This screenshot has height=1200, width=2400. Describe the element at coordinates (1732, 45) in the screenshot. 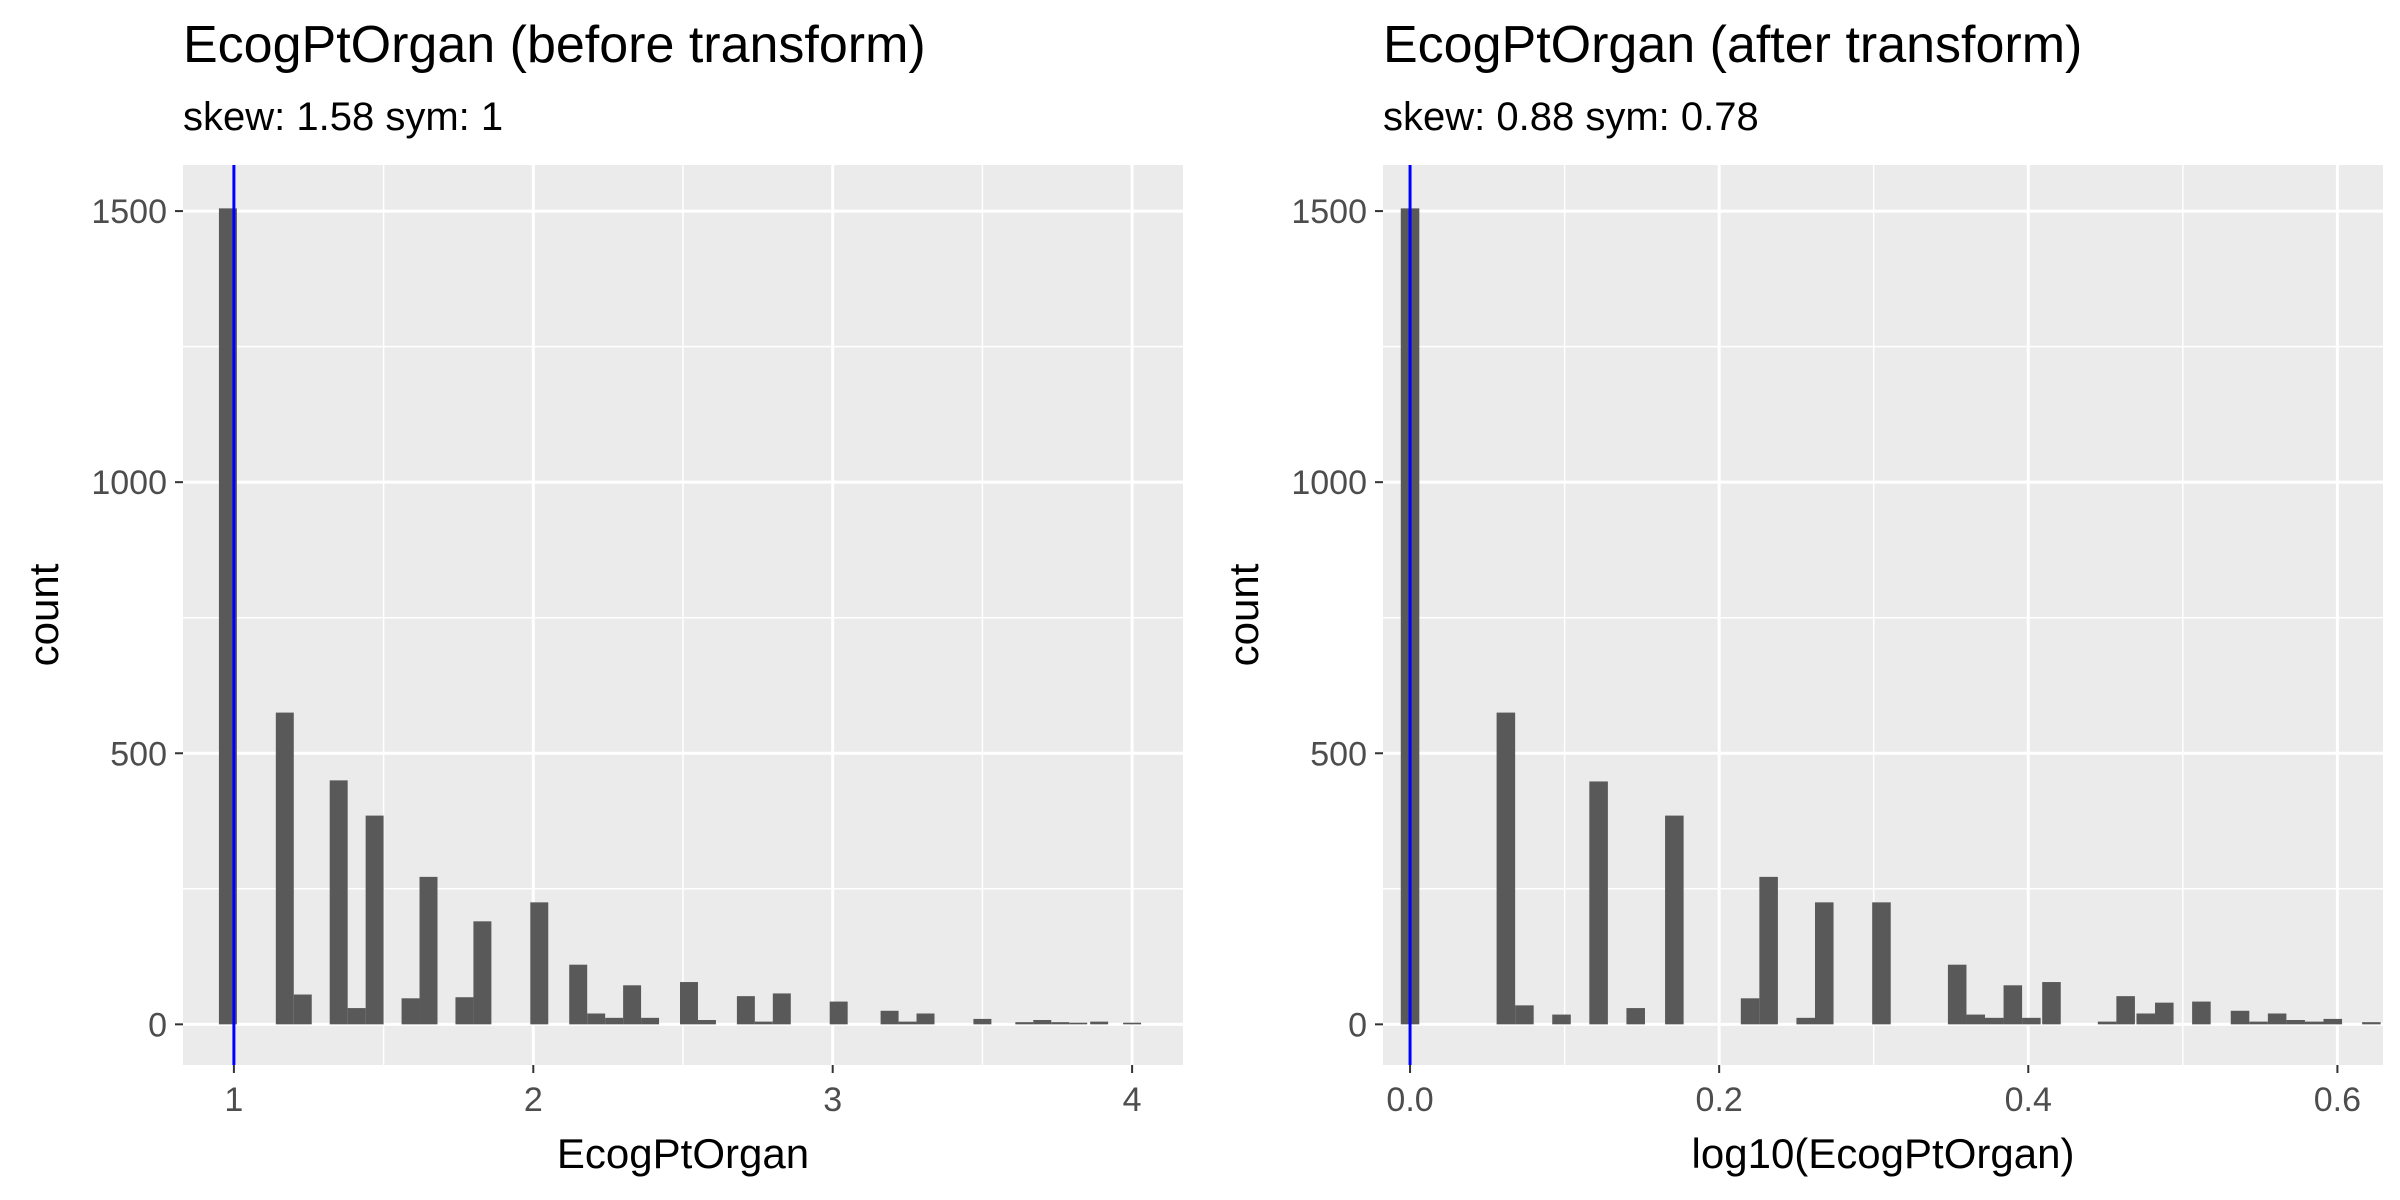

I see `chart-title: EcogPtOrgan (after transform)` at that location.